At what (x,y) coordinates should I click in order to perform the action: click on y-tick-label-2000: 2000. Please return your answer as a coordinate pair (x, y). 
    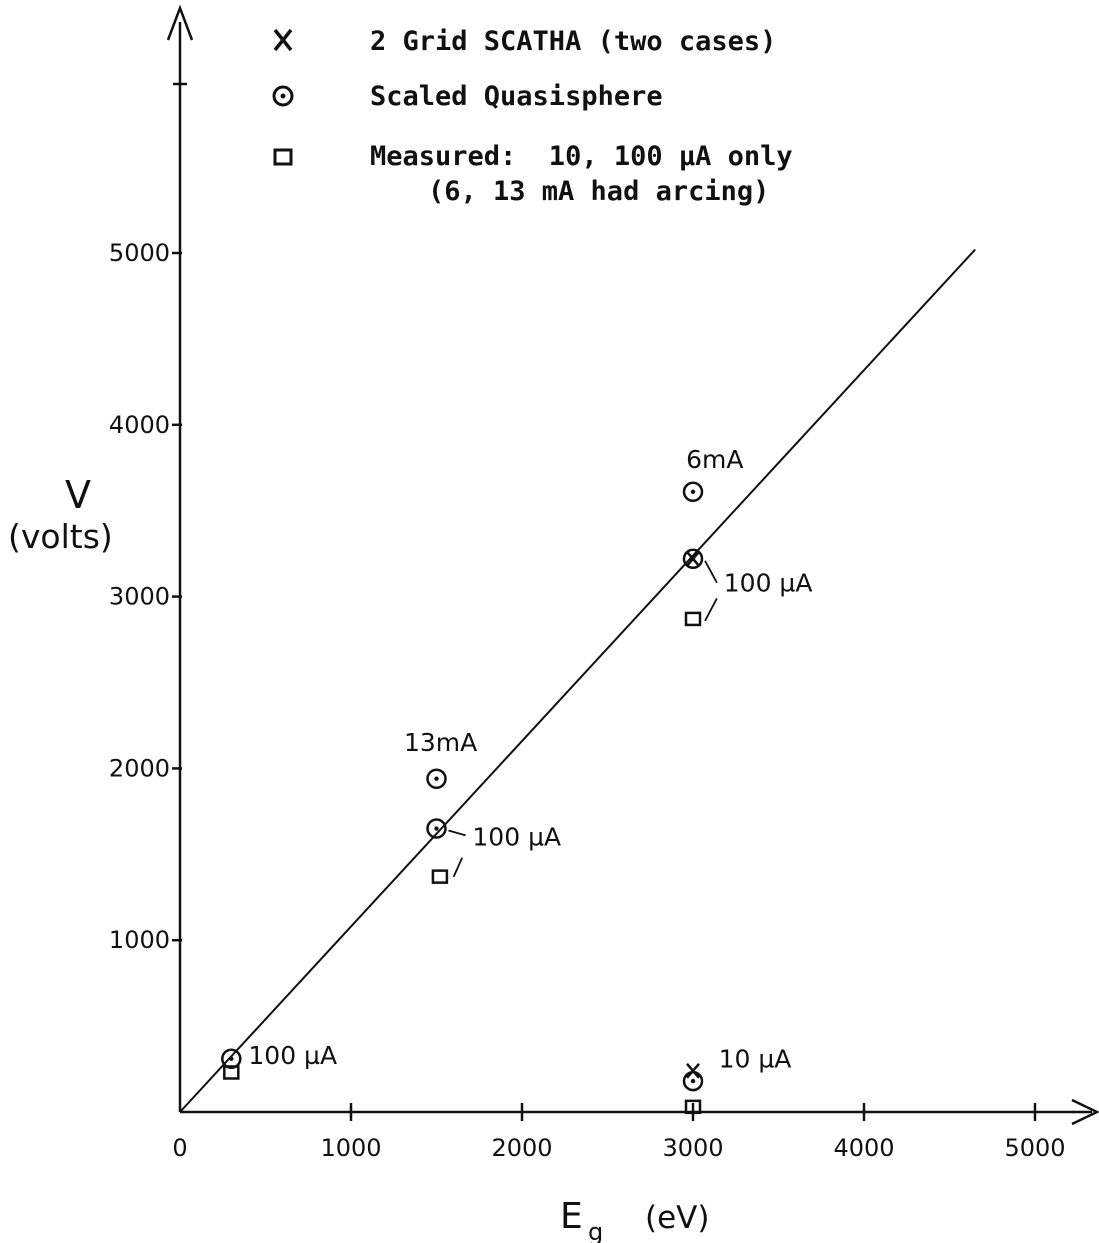
    Looking at the image, I should click on (139, 768).